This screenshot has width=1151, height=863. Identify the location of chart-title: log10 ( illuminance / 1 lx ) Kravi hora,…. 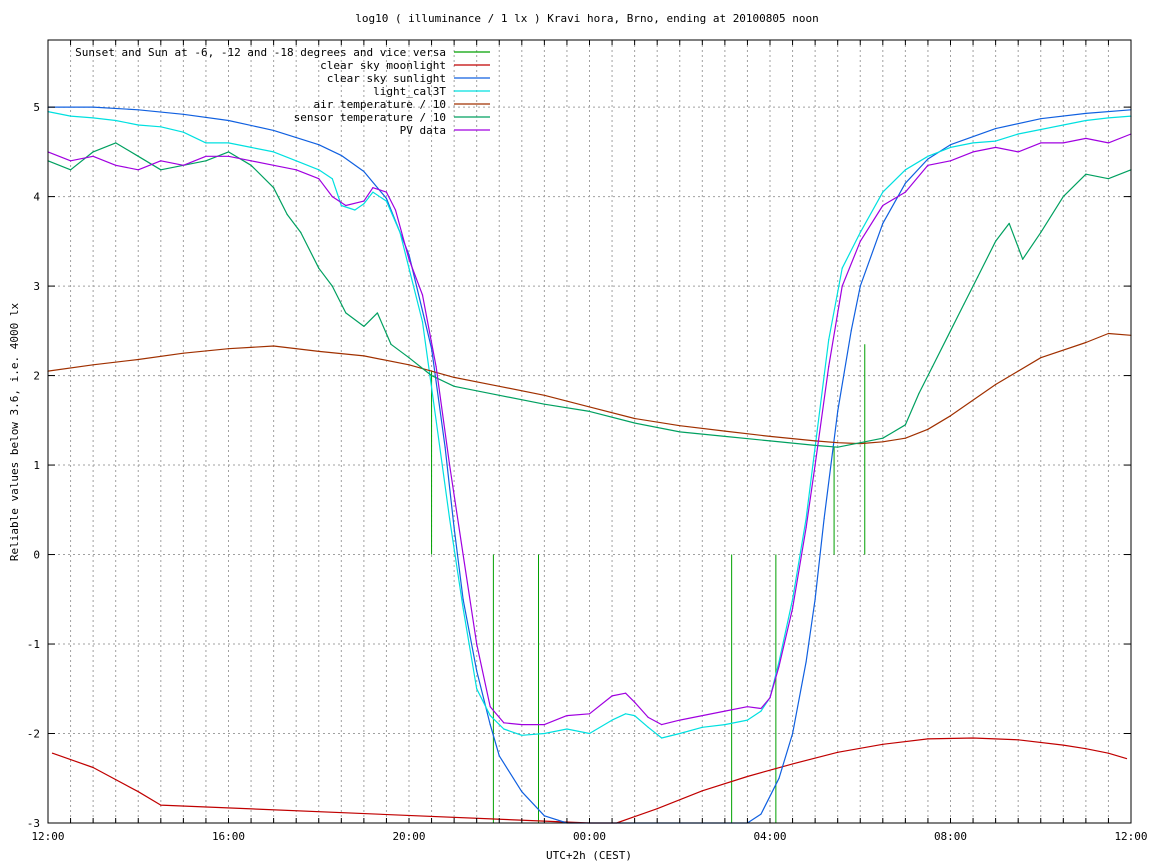
(587, 18).